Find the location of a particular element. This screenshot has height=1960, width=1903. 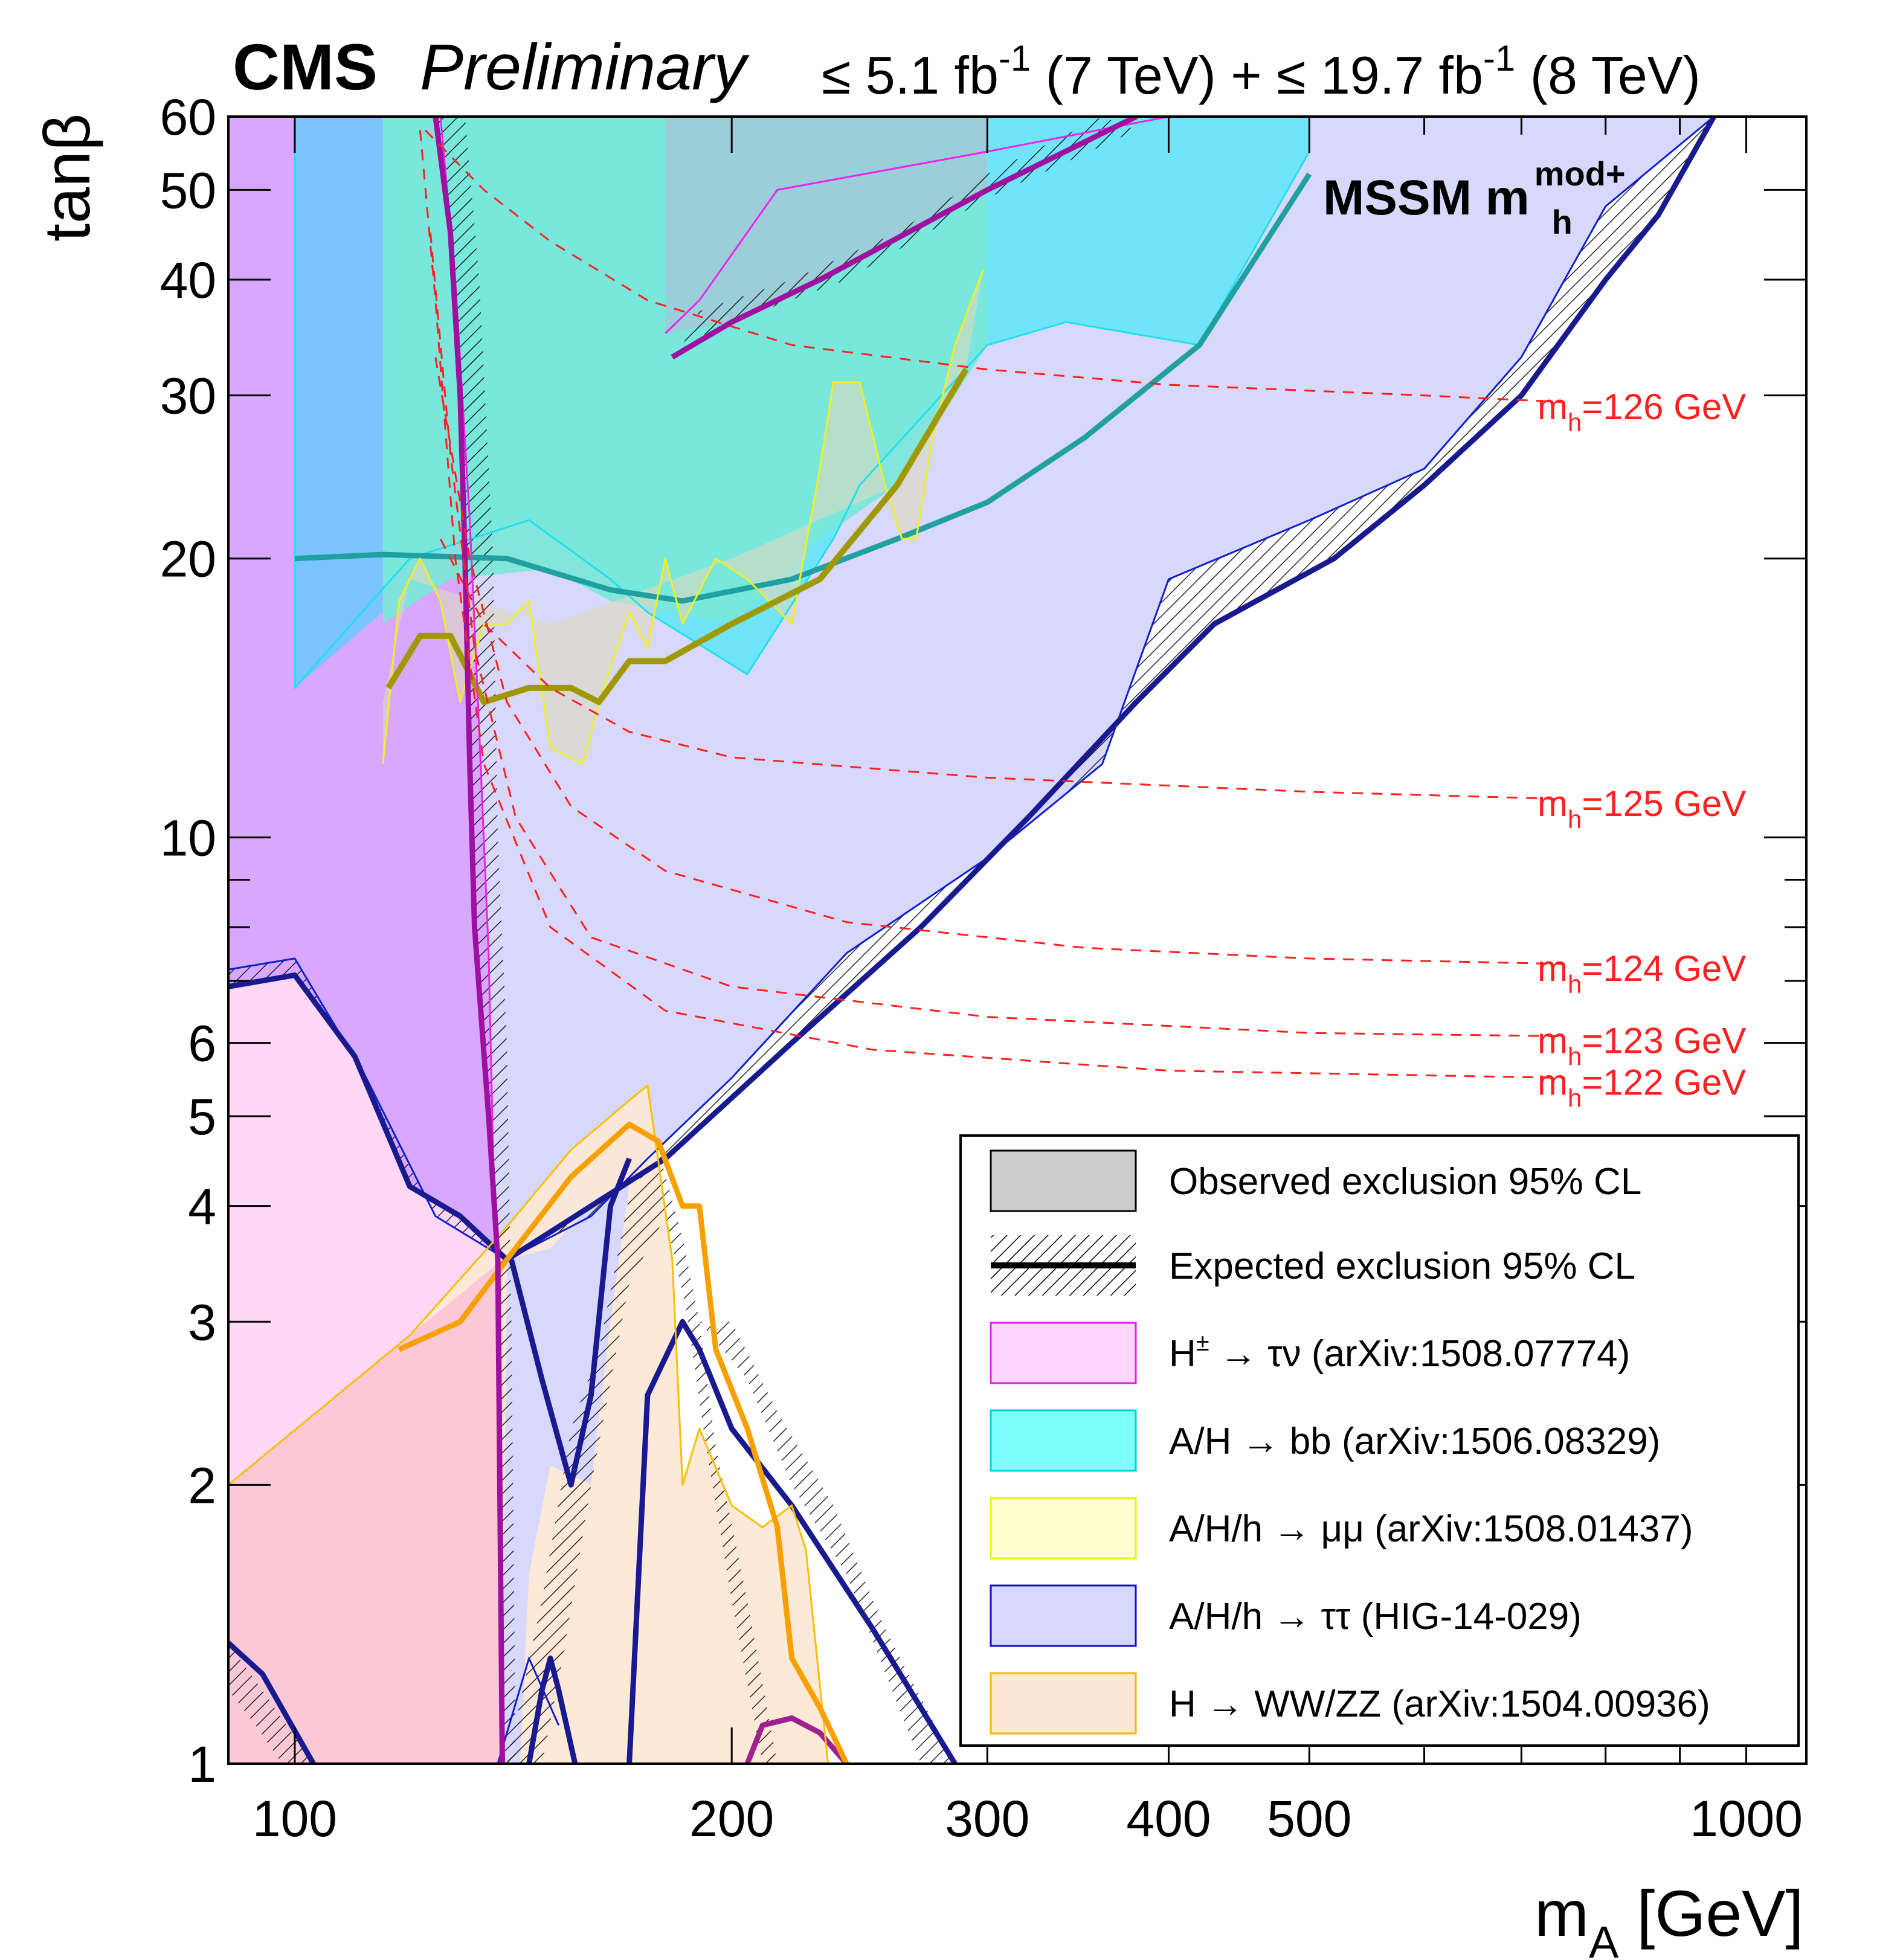

x-tick-label: 200 is located at coordinates (732, 1818).